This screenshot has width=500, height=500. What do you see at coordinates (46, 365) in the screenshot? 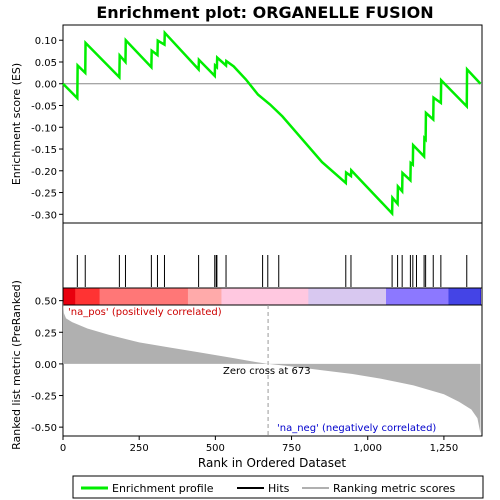
I see `ranked-y-tick-label: 0.00` at bounding box center [46, 365].